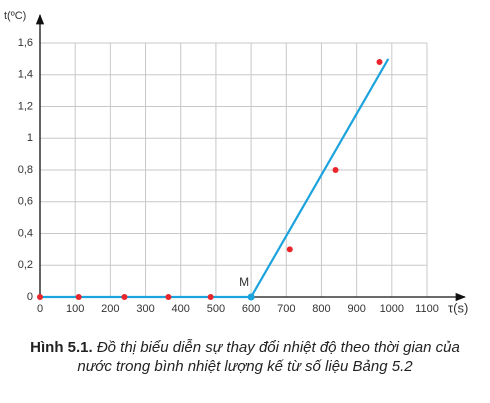 The width and height of the screenshot is (490, 403). What do you see at coordinates (356, 309) in the screenshot?
I see `x-tick-label: 900` at bounding box center [356, 309].